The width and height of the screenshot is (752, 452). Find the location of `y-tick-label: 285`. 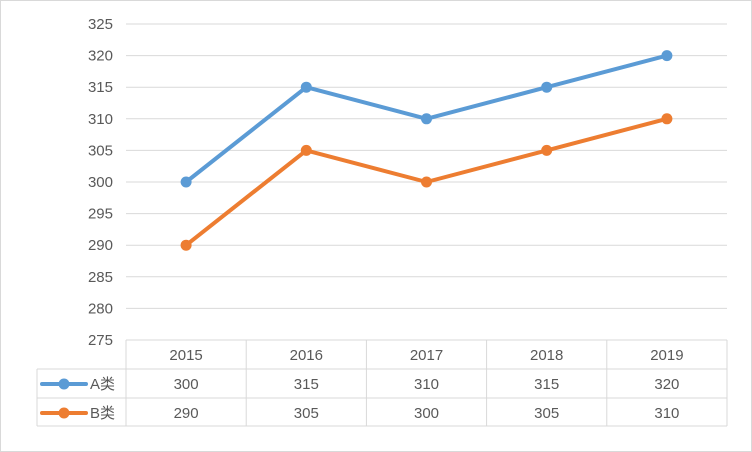

y-tick-label: 285 is located at coordinates (100, 277).